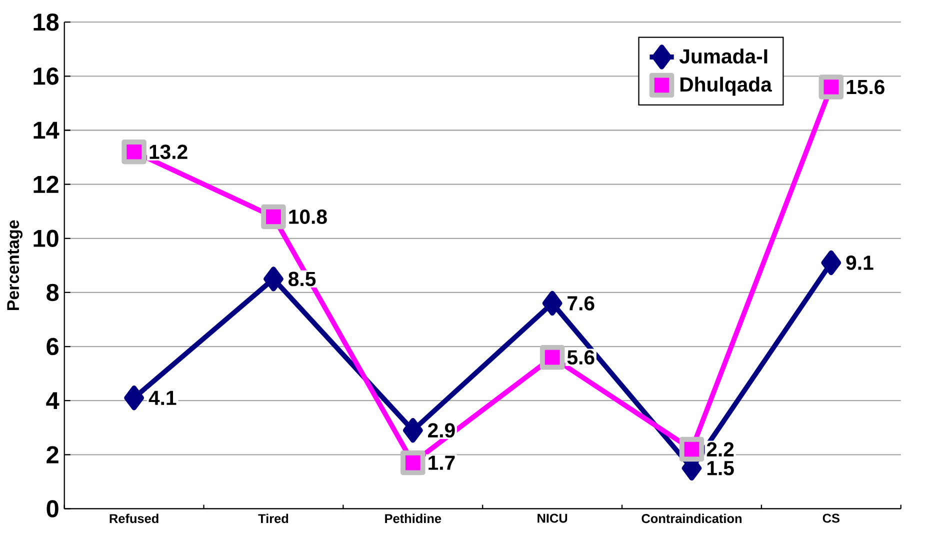 This screenshot has width=925, height=549. Describe the element at coordinates (831, 518) in the screenshot. I see `x-tick-label: CS` at that location.